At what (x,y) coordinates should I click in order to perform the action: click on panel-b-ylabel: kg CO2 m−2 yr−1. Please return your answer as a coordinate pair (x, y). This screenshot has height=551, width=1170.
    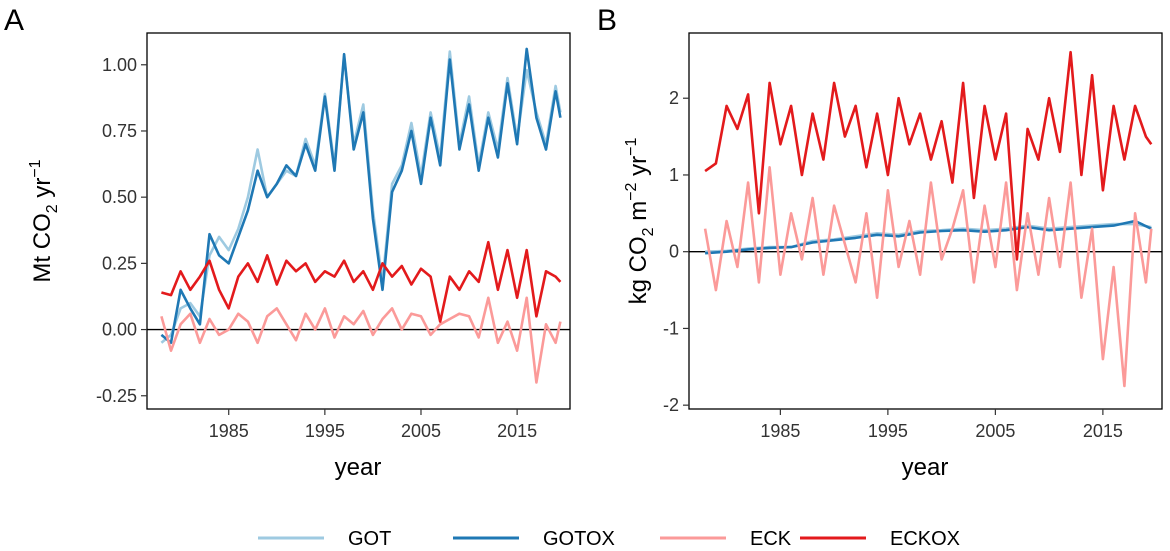
    Looking at the image, I should click on (640, 221).